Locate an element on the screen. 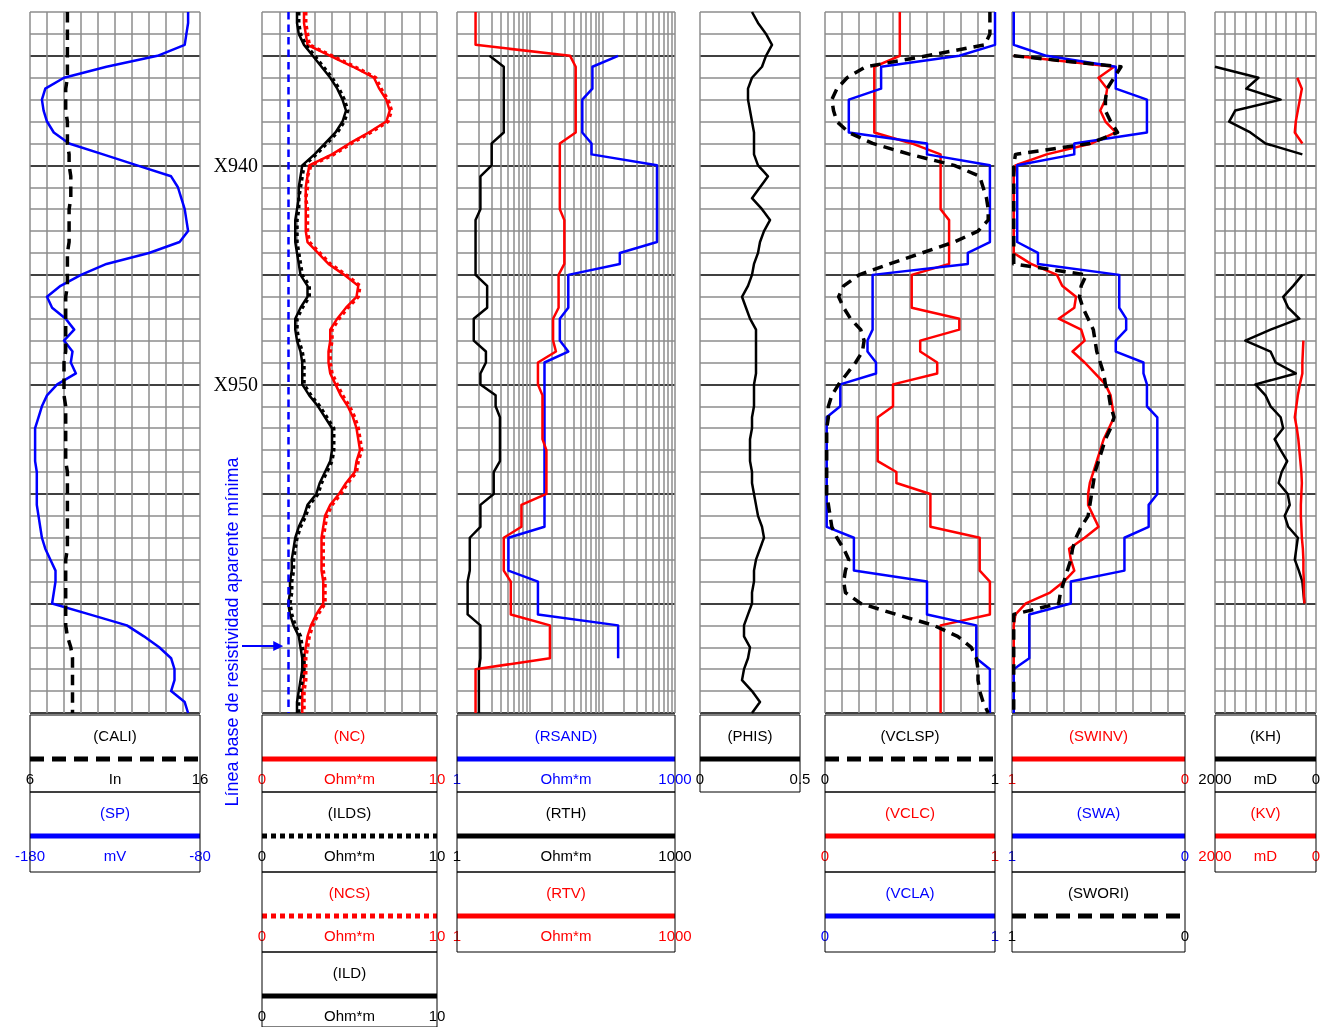 This screenshot has width=1328, height=1027. text: (RTH) is located at coordinates (566, 812).